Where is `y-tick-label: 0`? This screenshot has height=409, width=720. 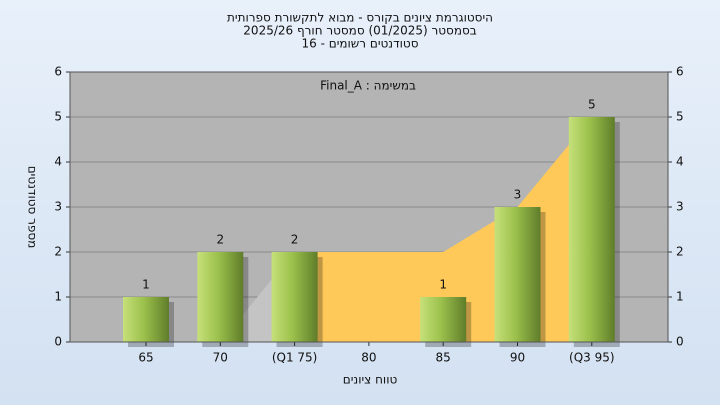 y-tick-label: 0 is located at coordinates (58, 342).